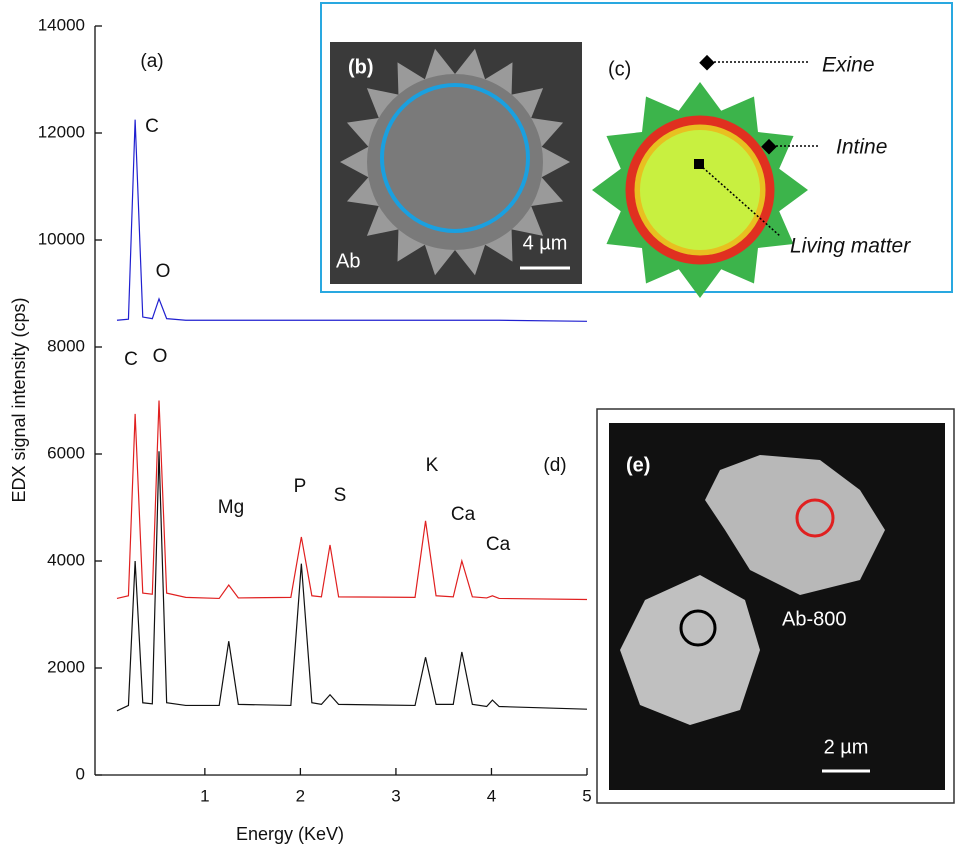 The image size is (956, 851). I want to click on annotation: (a), so click(151, 61).